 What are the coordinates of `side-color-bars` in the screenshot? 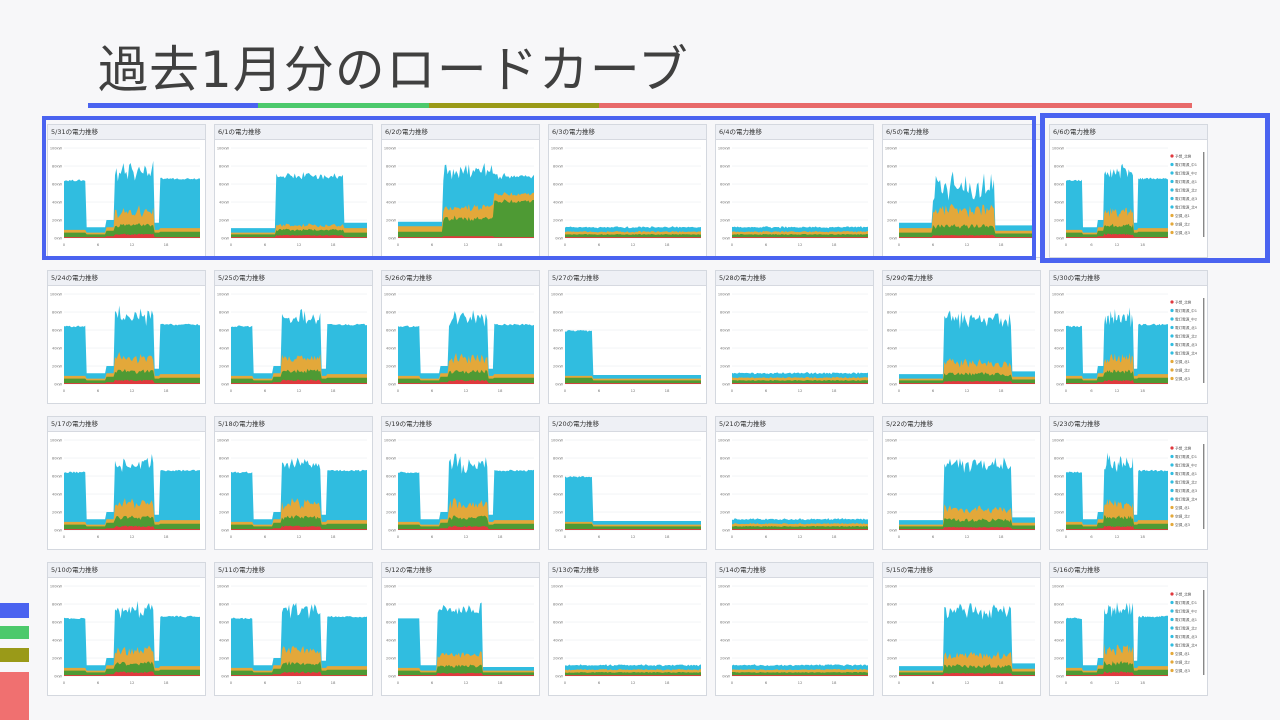 It's located at (15, 360).